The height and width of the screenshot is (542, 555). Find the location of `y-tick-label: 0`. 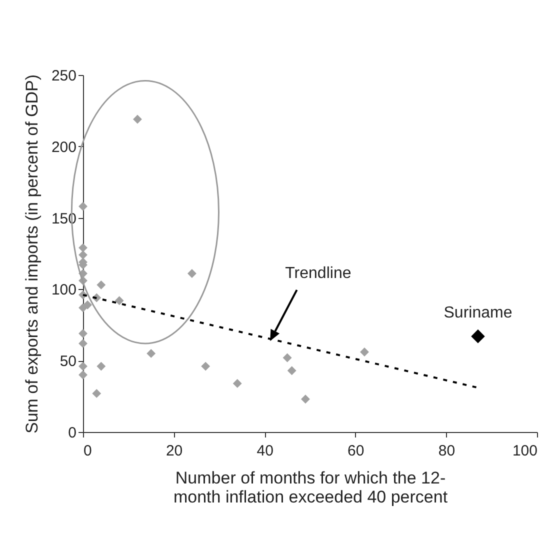

y-tick-label: 0 is located at coordinates (72, 433).